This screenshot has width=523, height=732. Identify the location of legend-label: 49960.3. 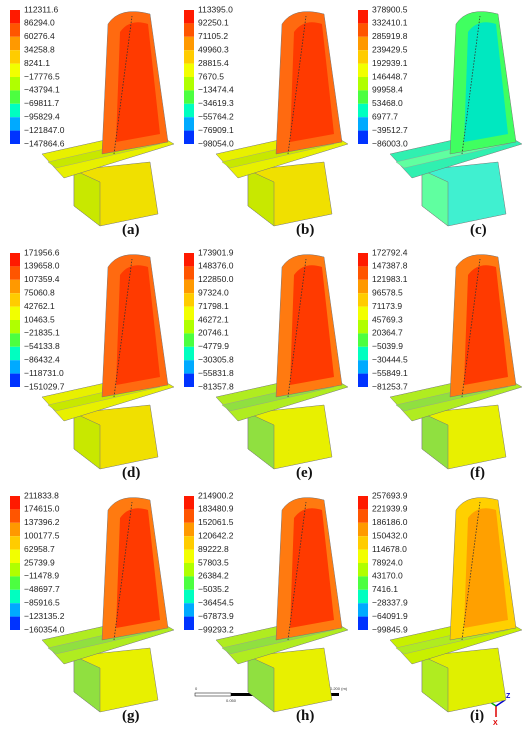
(213, 49).